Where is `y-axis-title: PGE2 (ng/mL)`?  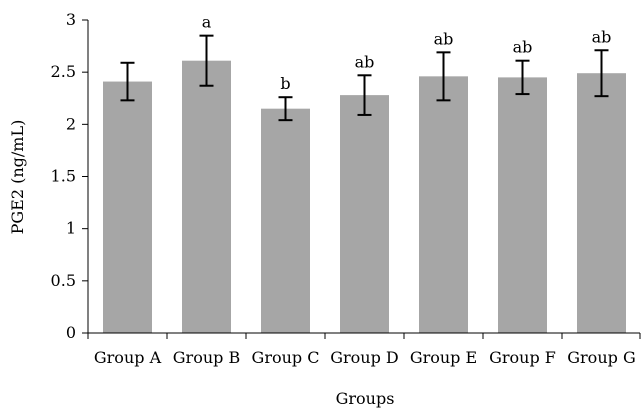
y-axis-title: PGE2 (ng/mL) is located at coordinates (17, 177).